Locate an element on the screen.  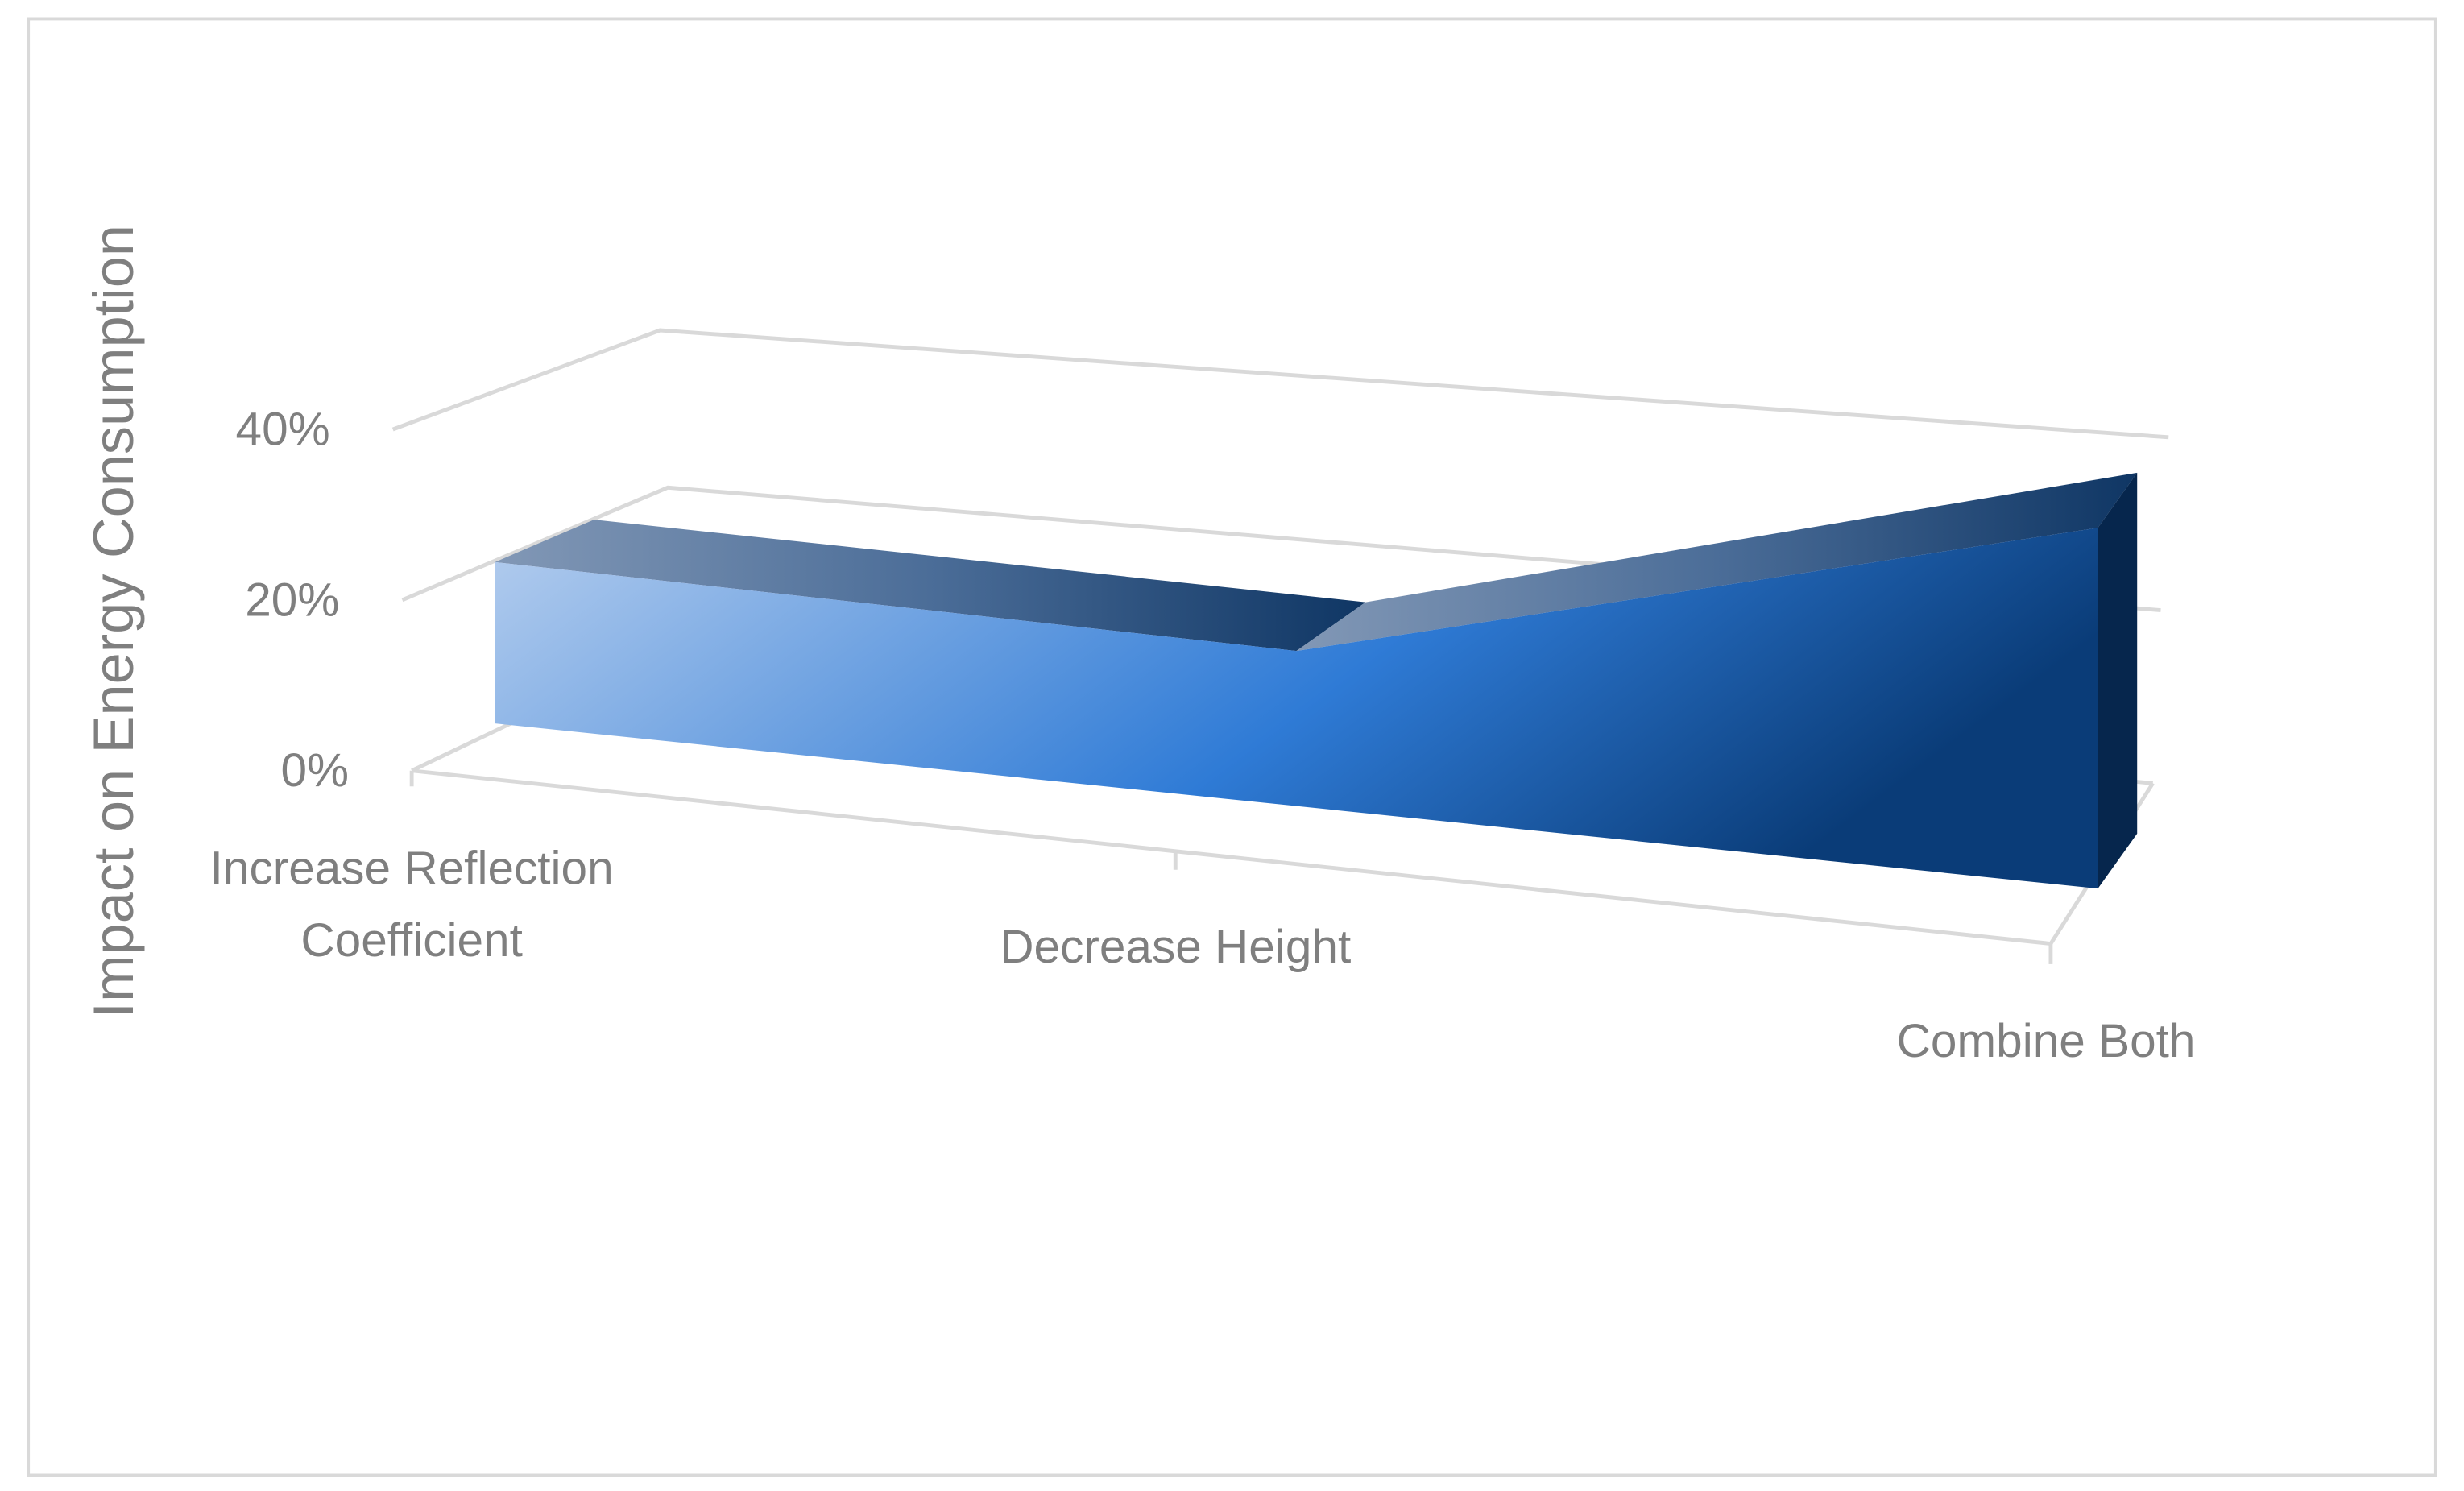
y-tick-label: 20% is located at coordinates (292, 600).